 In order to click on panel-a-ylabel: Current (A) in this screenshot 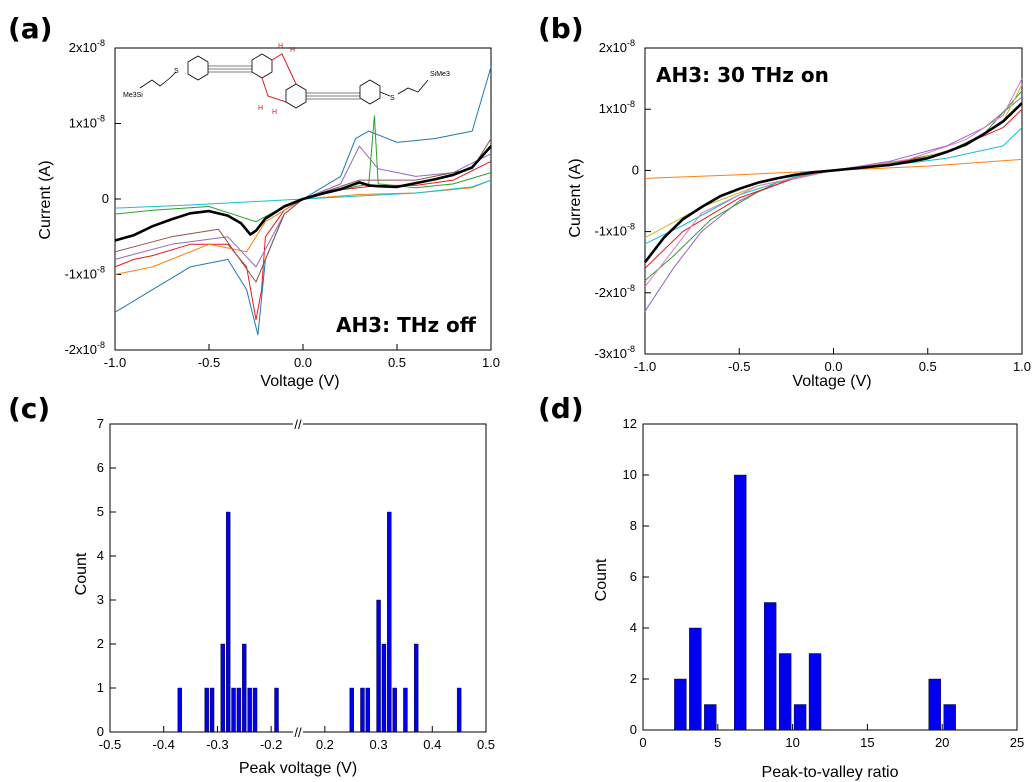, I will do `click(45, 199)`.